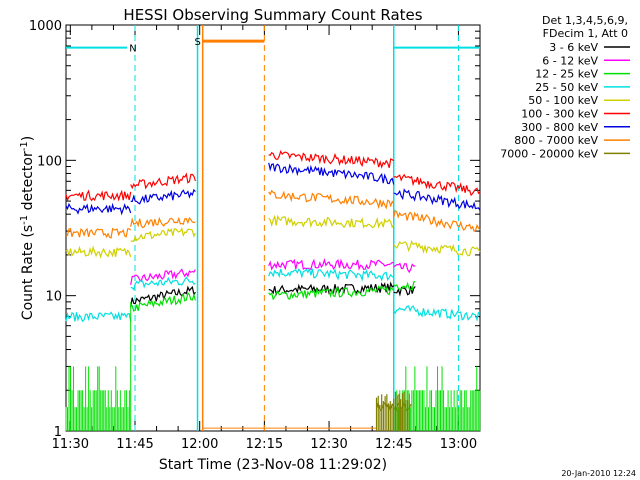  Describe the element at coordinates (58, 432) in the screenshot. I see `y-tick-label: 1` at that location.